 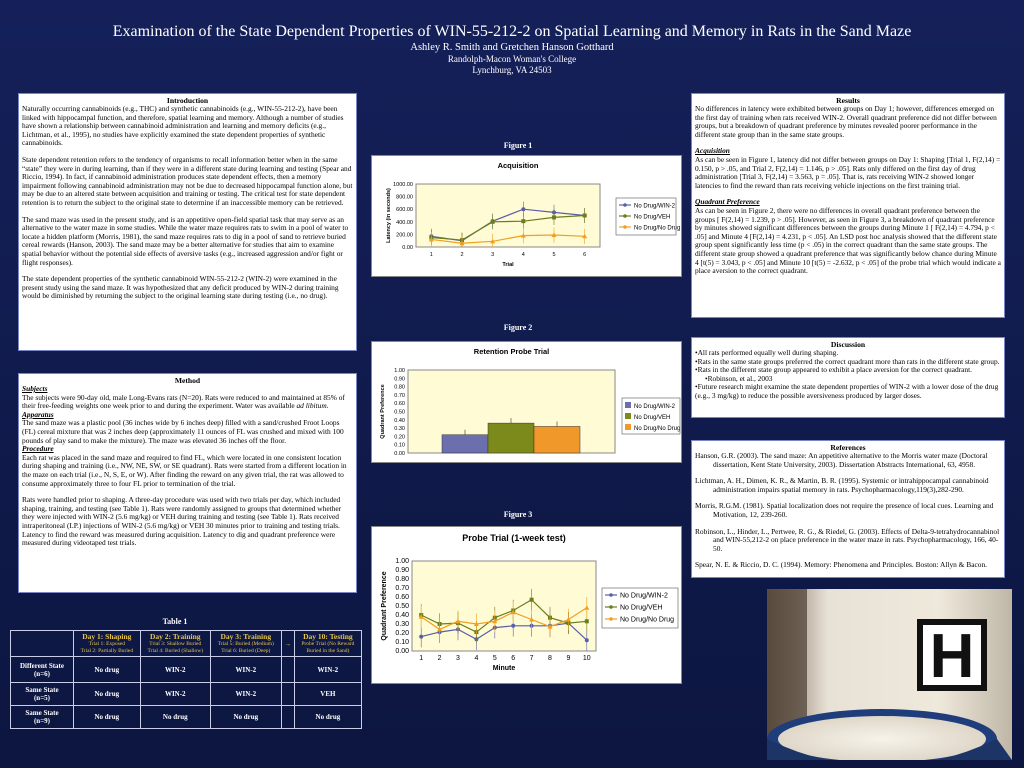 I want to click on y-tick-label: 0.70, so click(x=399, y=396).